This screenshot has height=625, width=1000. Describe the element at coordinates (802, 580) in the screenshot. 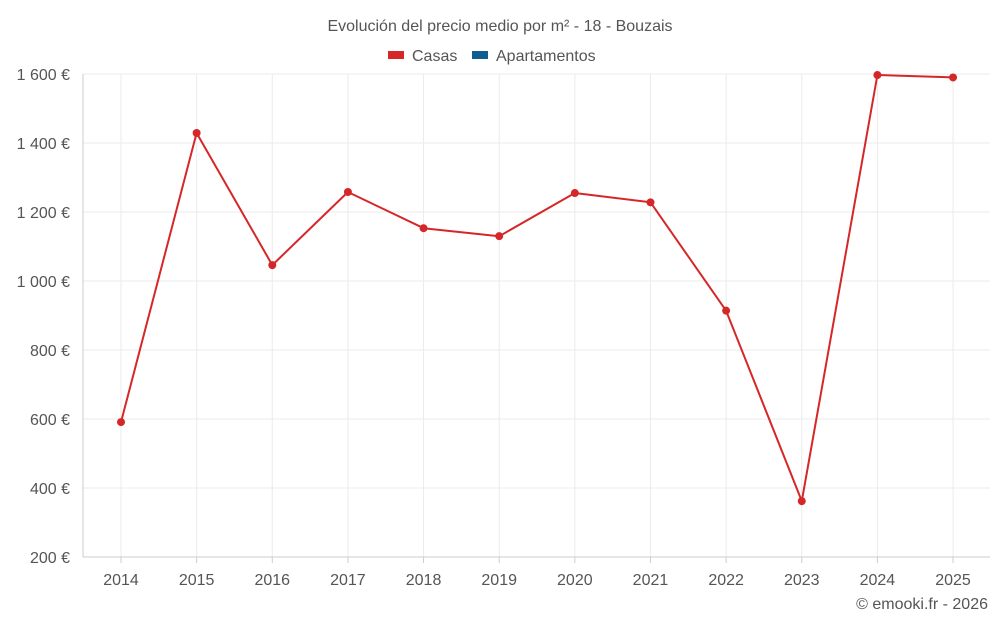

I see `x-tick-label: 2023` at that location.